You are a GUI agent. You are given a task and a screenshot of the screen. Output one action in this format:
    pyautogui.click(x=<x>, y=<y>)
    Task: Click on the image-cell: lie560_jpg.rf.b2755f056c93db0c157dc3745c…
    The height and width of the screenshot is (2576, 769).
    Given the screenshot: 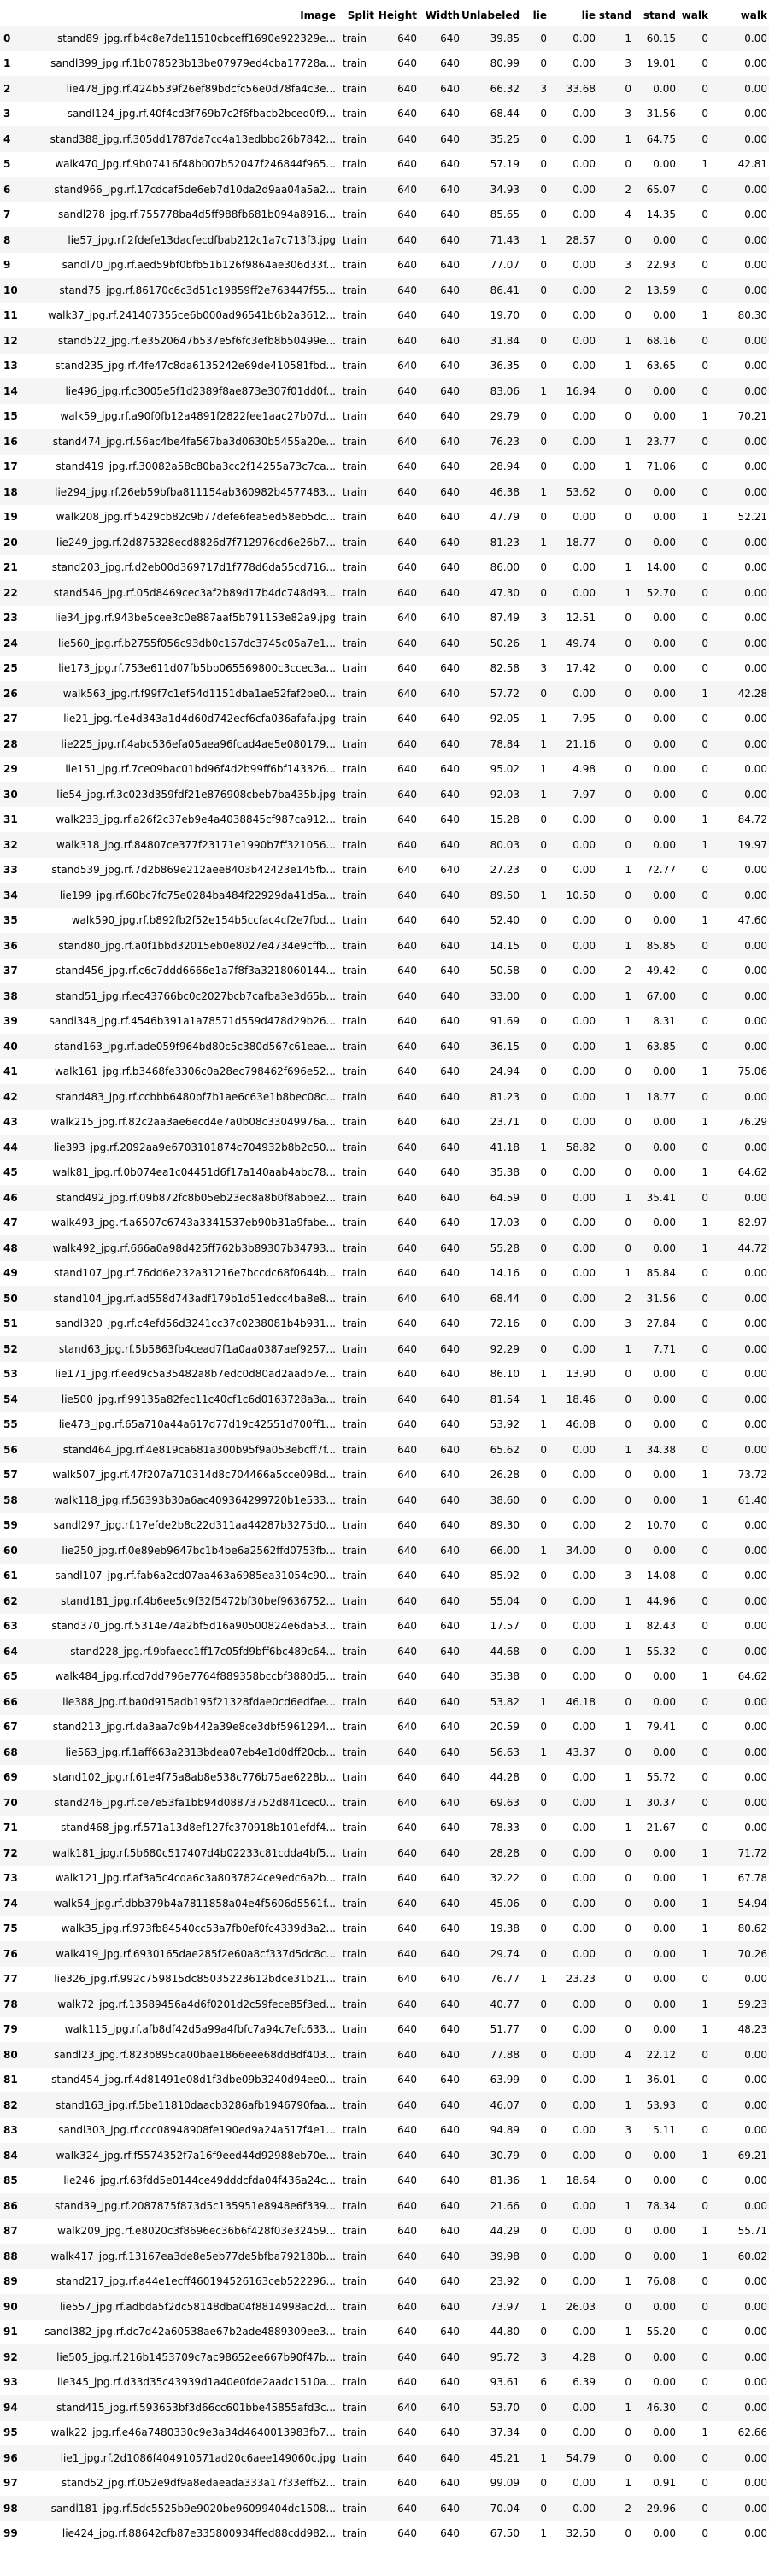 What is the action you would take?
    pyautogui.click(x=197, y=643)
    